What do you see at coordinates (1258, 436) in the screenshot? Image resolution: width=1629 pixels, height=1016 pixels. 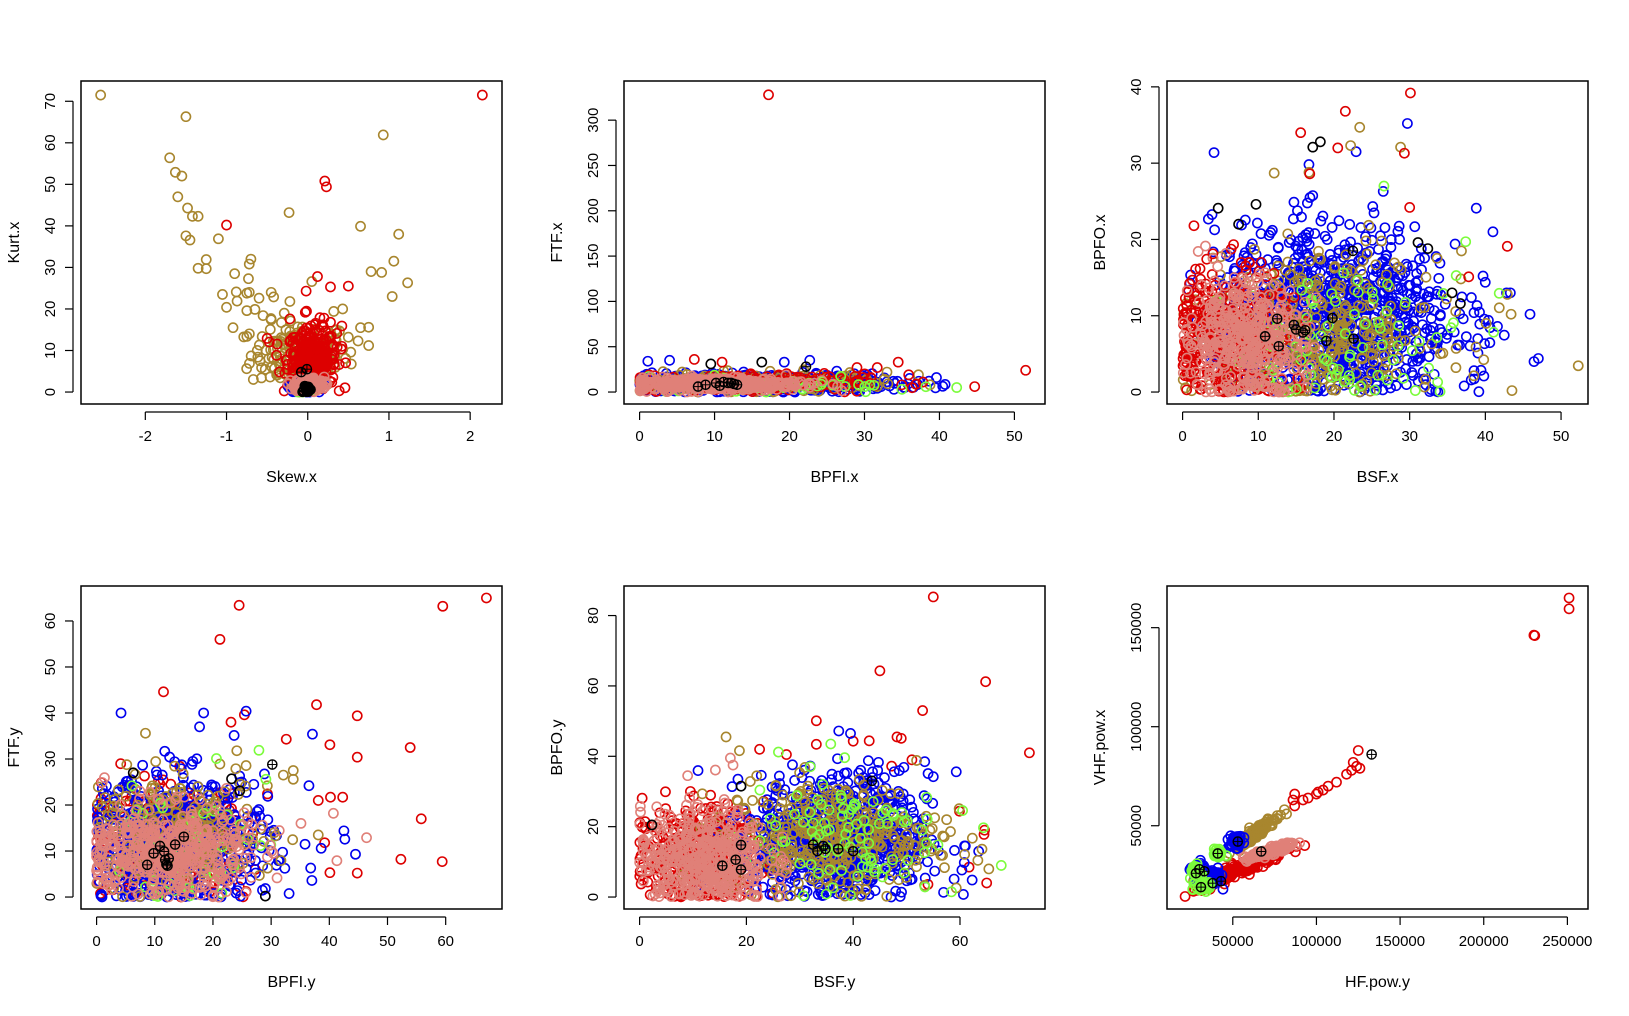 I see `x-tick-label: 10` at bounding box center [1258, 436].